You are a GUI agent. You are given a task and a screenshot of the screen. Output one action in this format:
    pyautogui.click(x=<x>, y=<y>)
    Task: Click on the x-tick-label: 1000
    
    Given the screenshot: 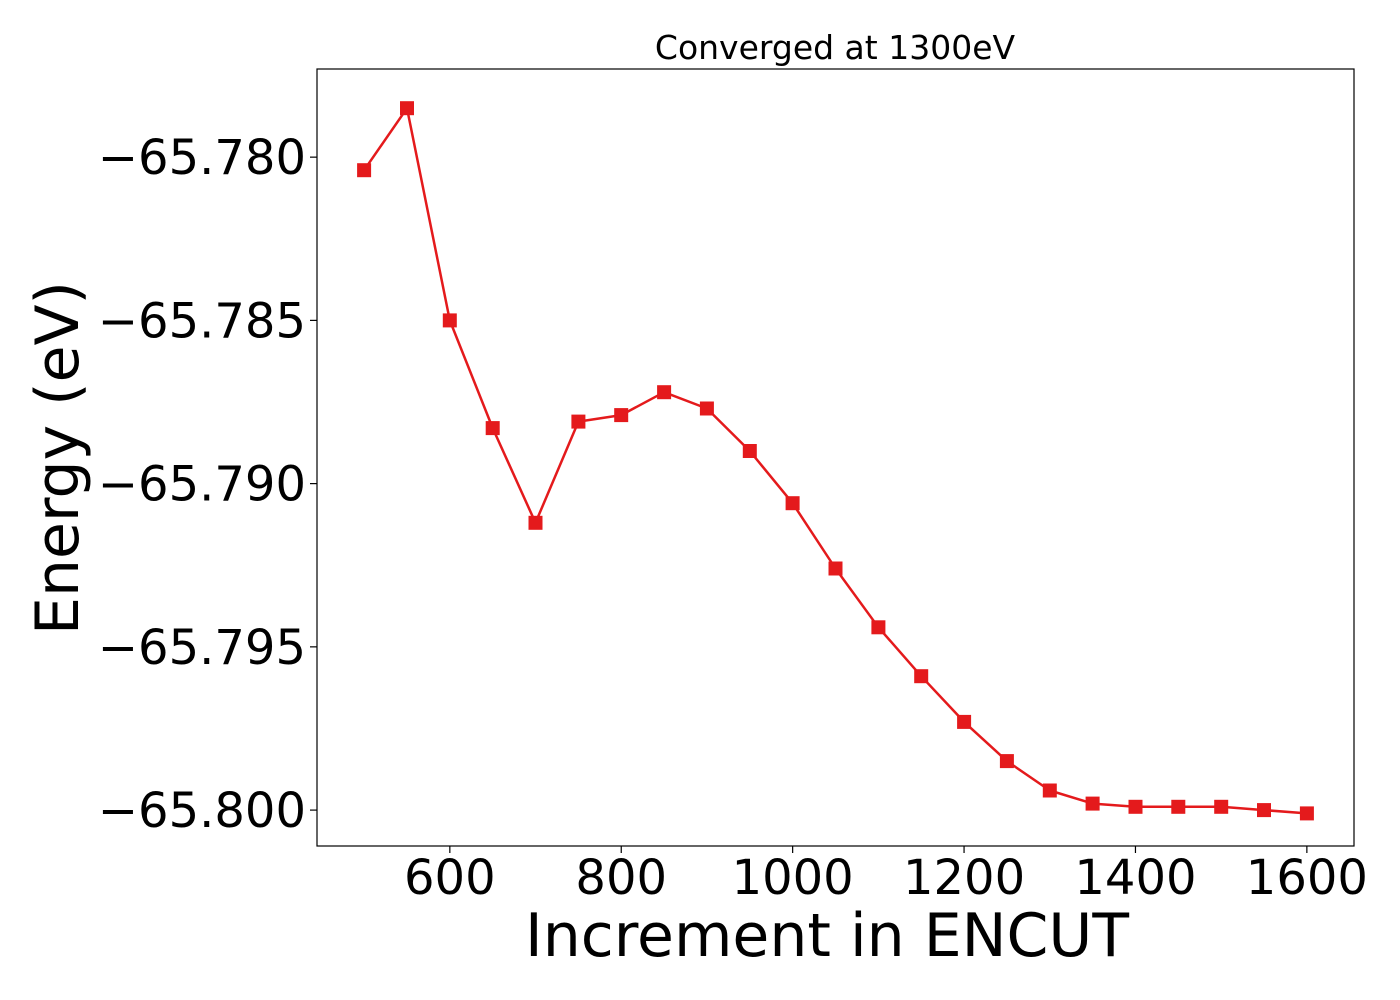 What is the action you would take?
    pyautogui.click(x=793, y=878)
    